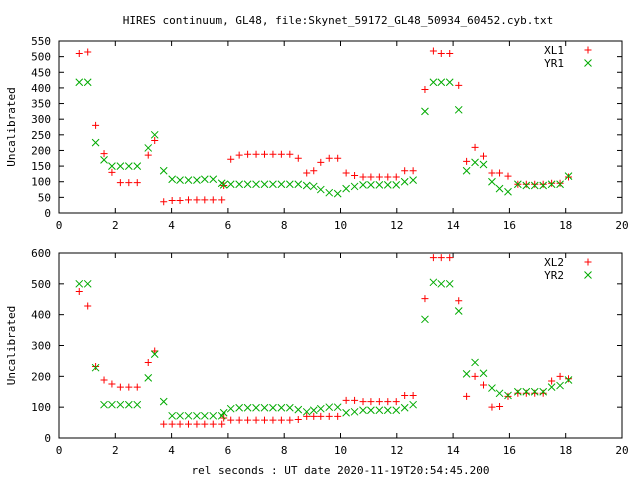 This screenshot has height=480, width=640. What do you see at coordinates (565, 450) in the screenshot?
I see `bottom-xtick-label: 18` at bounding box center [565, 450].